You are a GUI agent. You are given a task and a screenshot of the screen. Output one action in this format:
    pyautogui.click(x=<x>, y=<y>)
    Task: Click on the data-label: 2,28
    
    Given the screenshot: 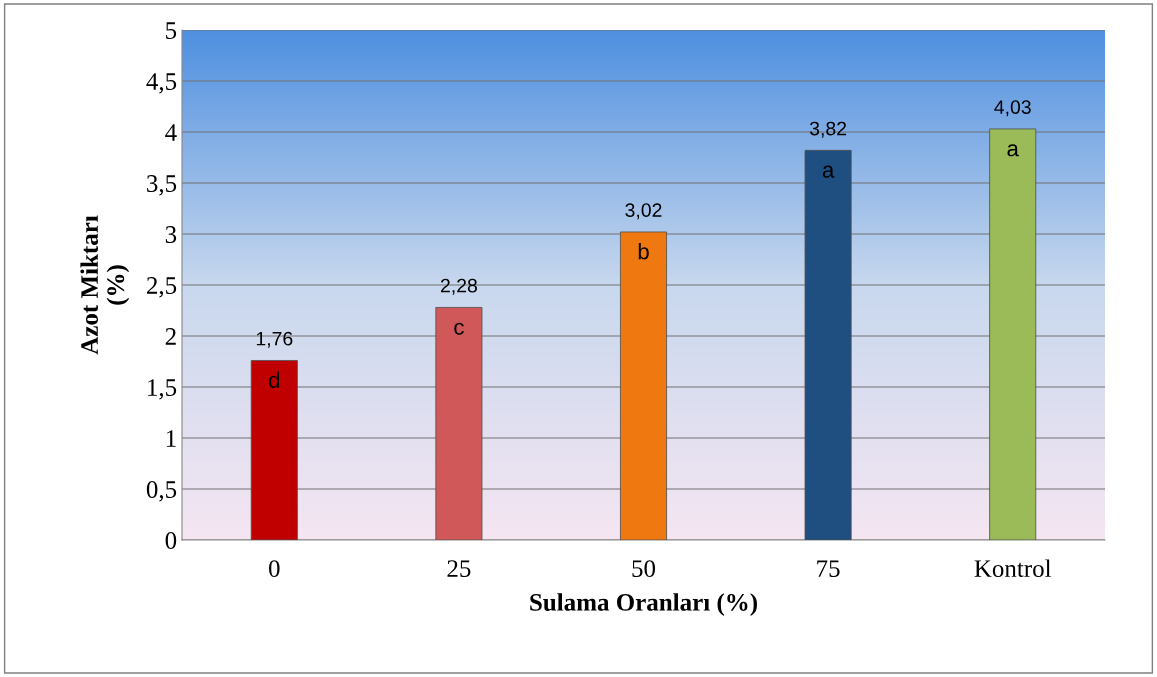 What is the action you would take?
    pyautogui.click(x=458, y=286)
    